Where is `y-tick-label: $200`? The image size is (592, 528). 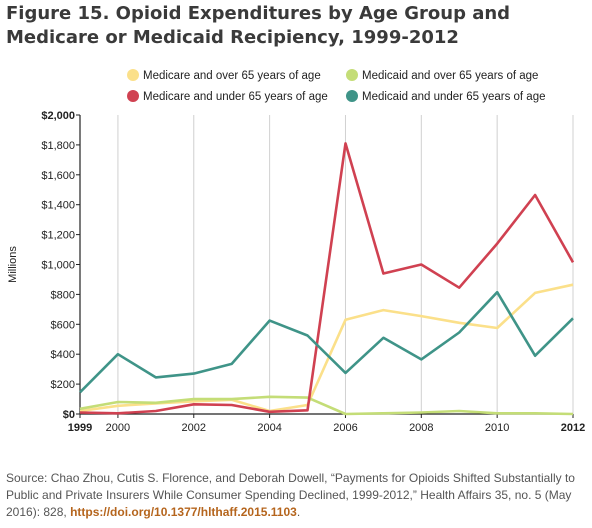
y-tick-label: $200 is located at coordinates (63, 385).